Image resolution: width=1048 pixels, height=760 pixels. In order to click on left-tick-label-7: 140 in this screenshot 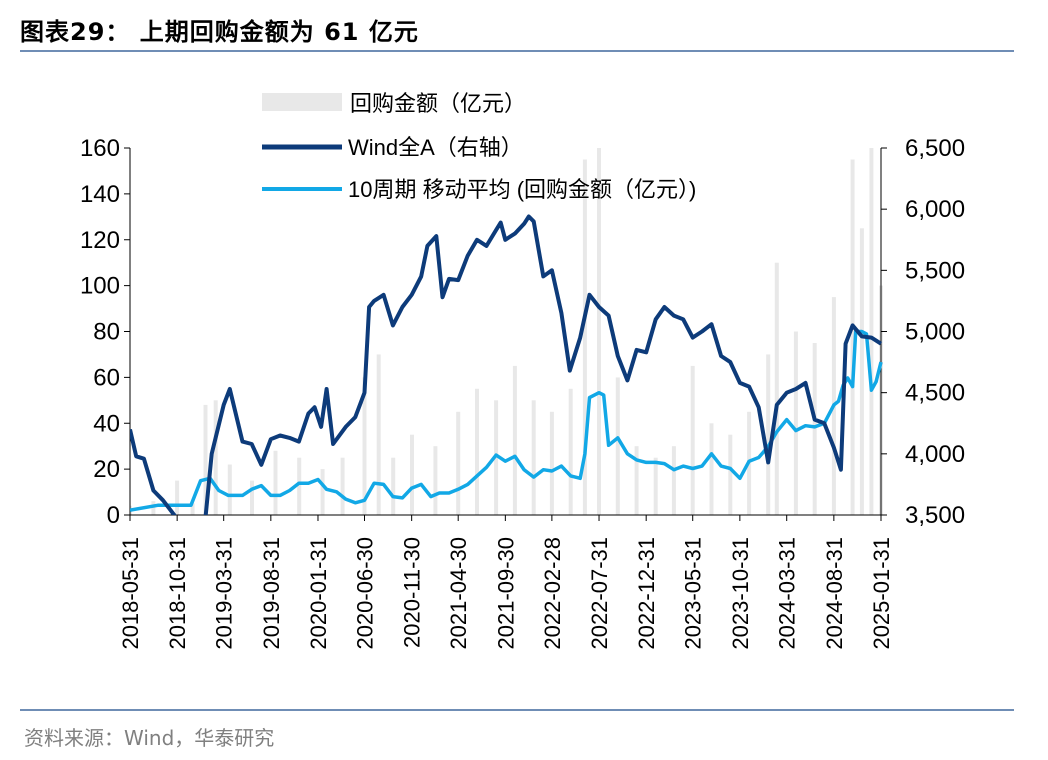, I will do `click(100, 194)`.